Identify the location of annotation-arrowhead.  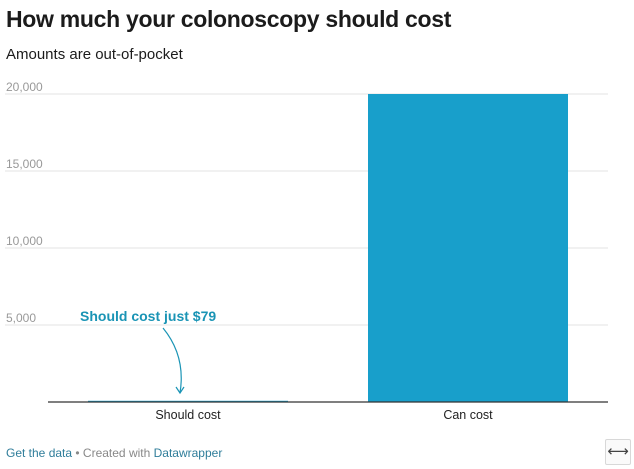
(180, 390).